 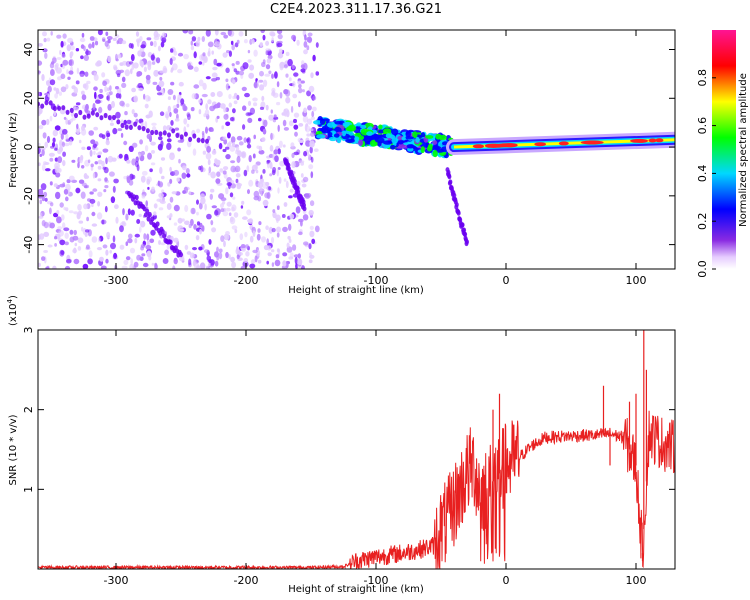 I want to click on spectrogram-peak-mark, so click(x=652, y=140).